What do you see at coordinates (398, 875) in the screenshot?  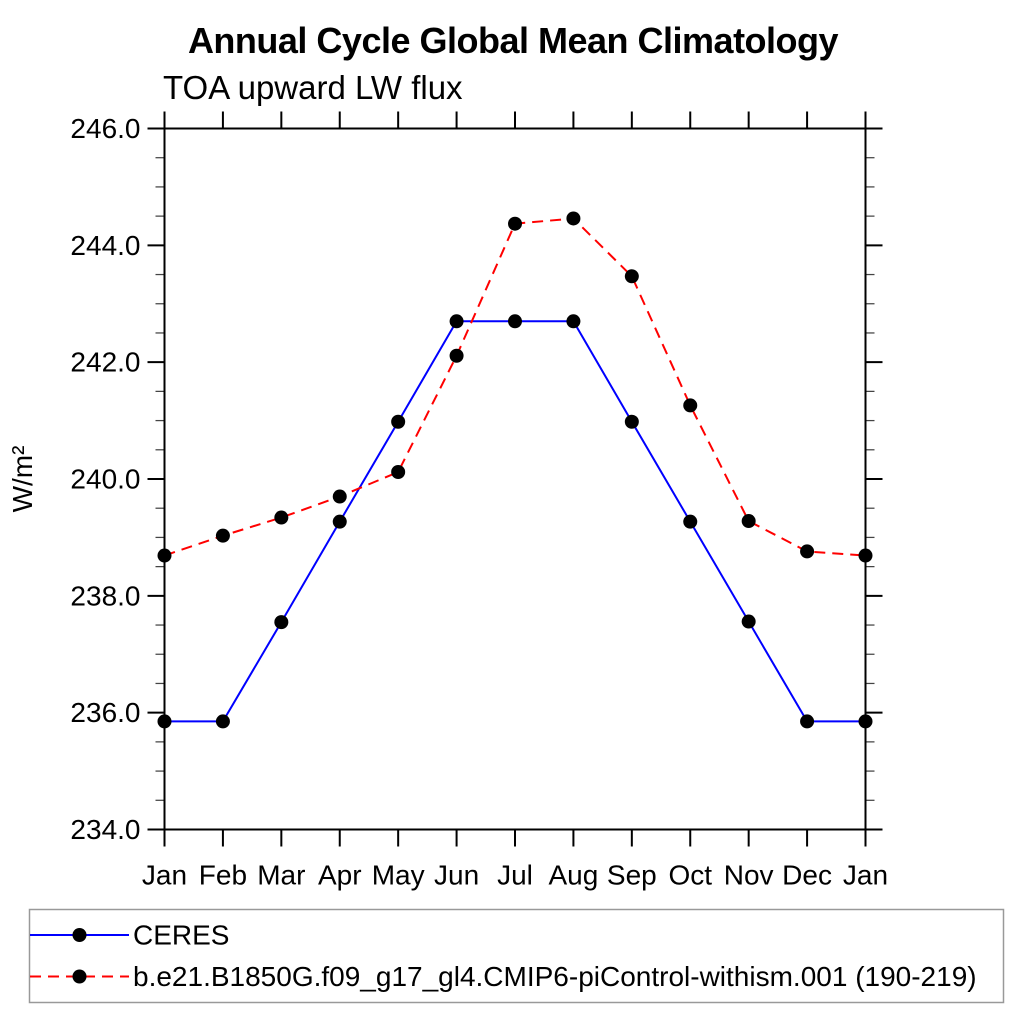 I see `x-tick-label: May` at bounding box center [398, 875].